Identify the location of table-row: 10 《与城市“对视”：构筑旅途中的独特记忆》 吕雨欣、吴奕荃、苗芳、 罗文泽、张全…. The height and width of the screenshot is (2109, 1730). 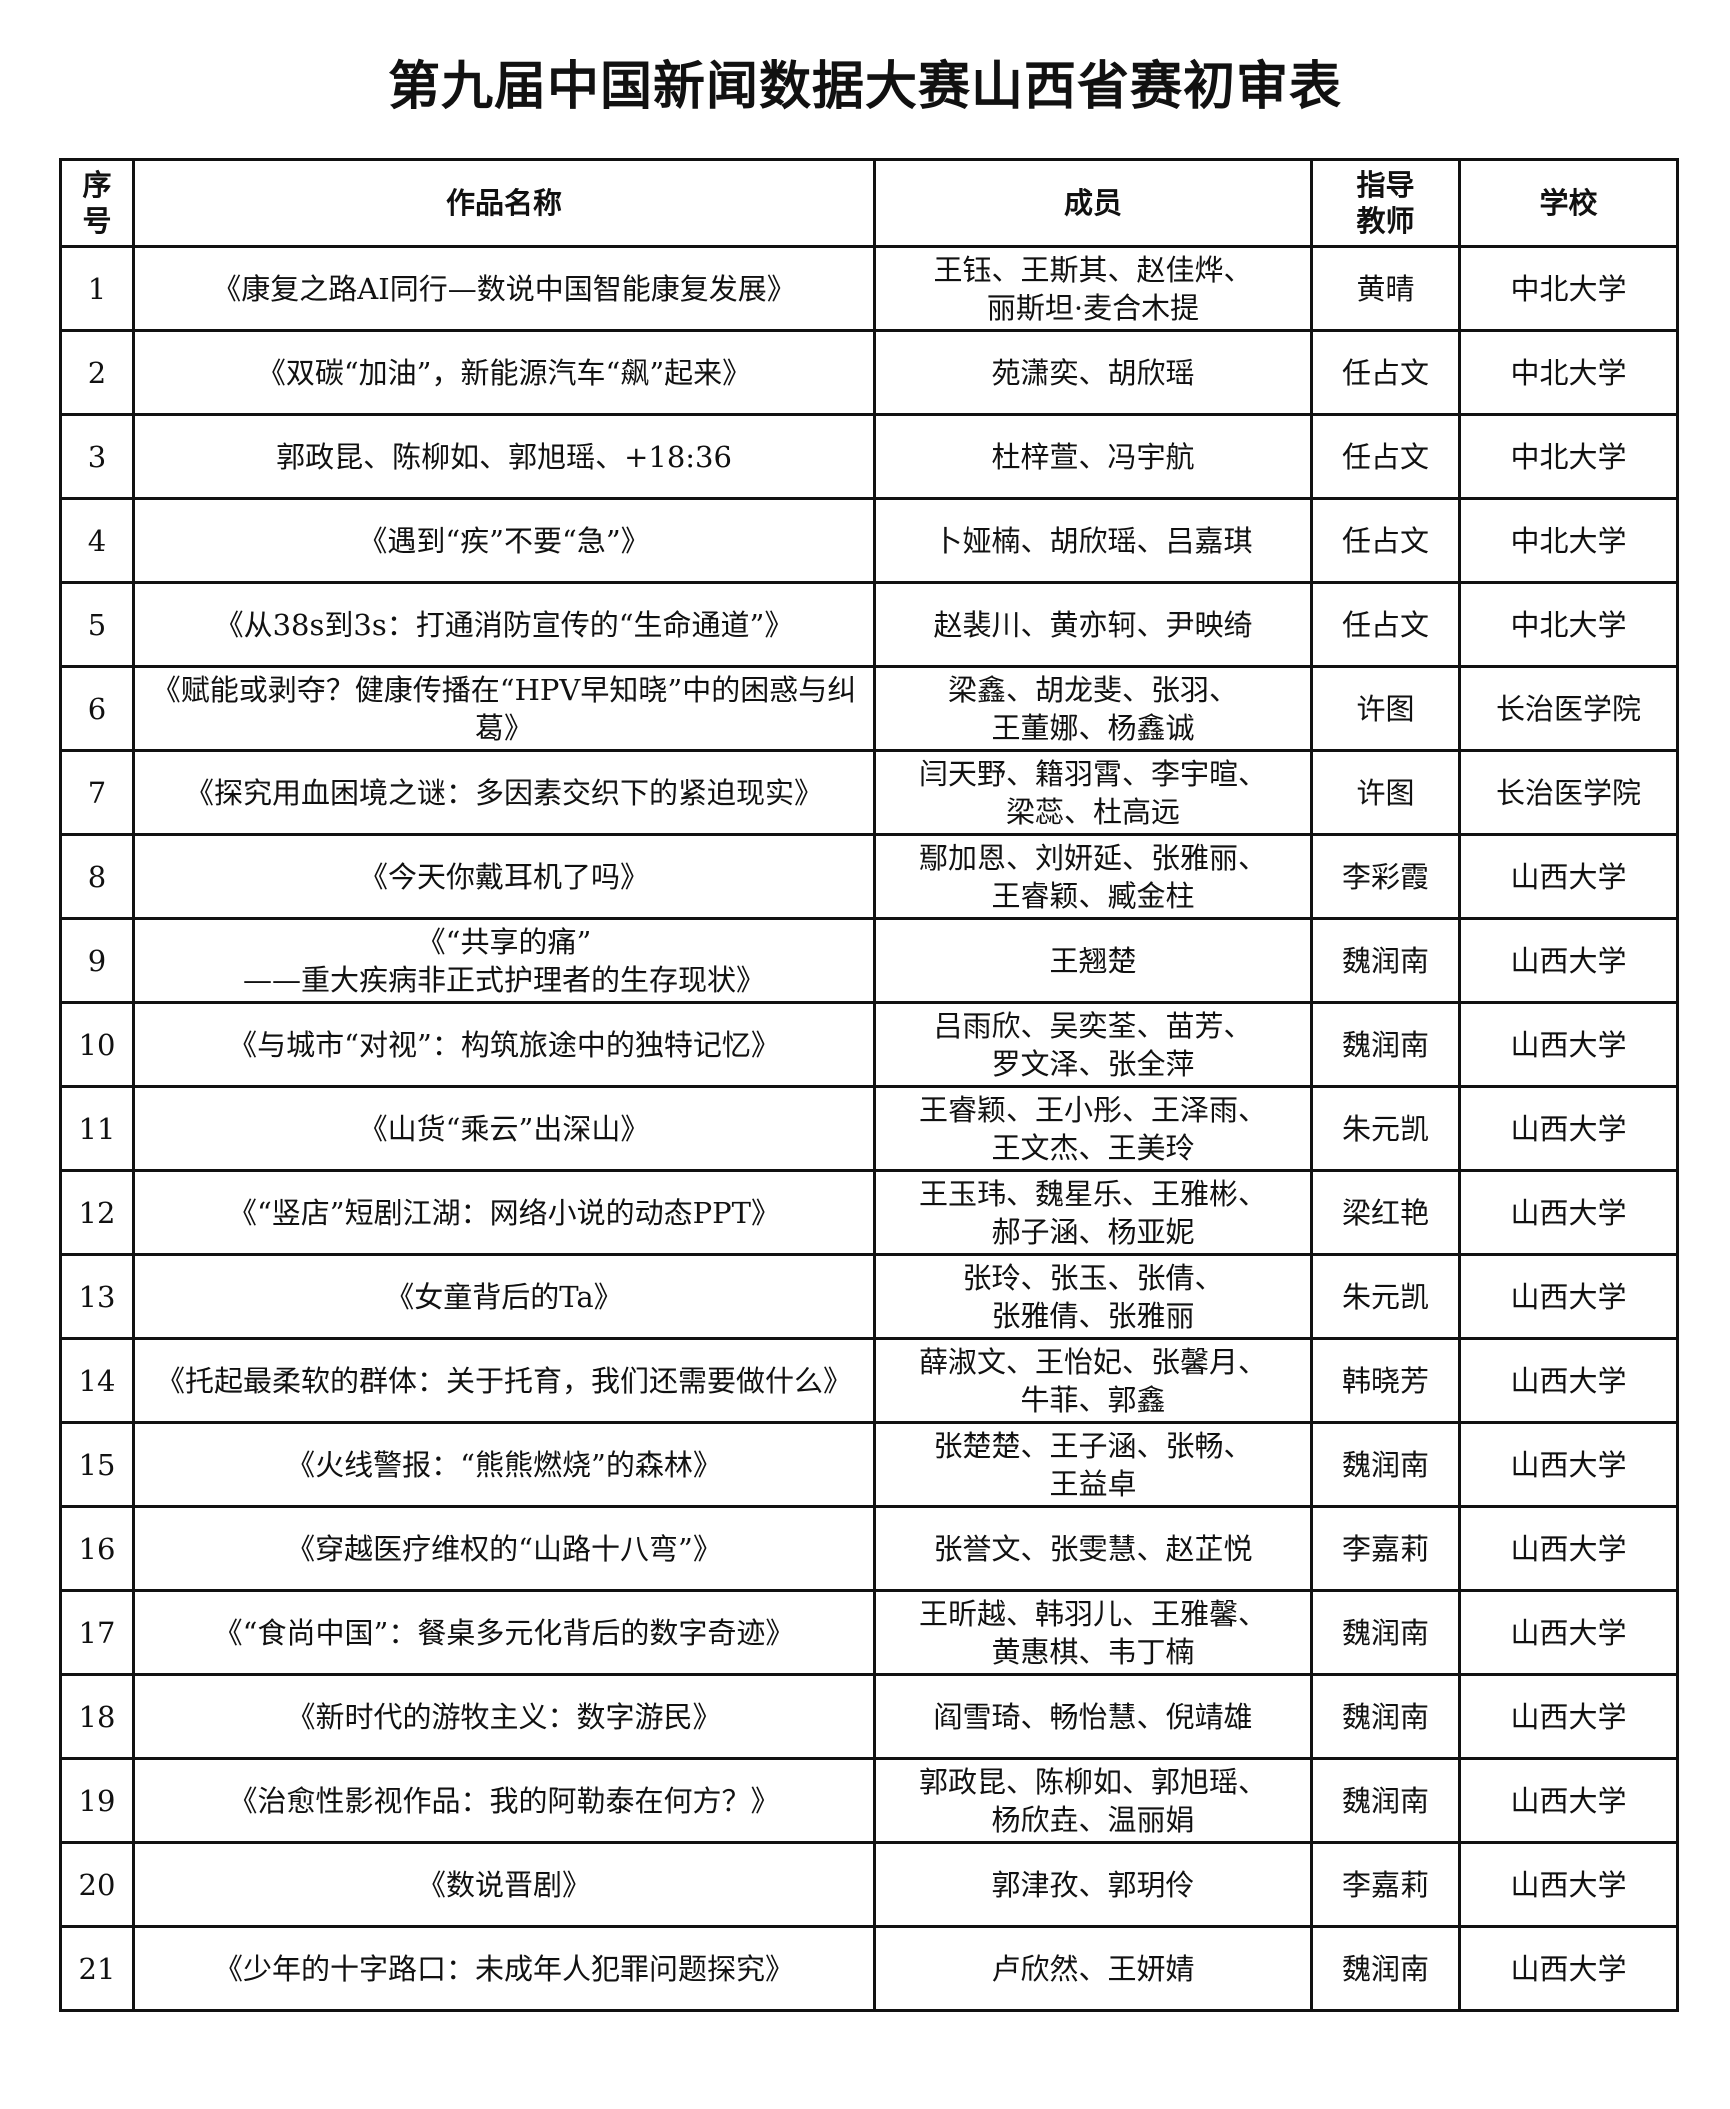
(869, 1044).